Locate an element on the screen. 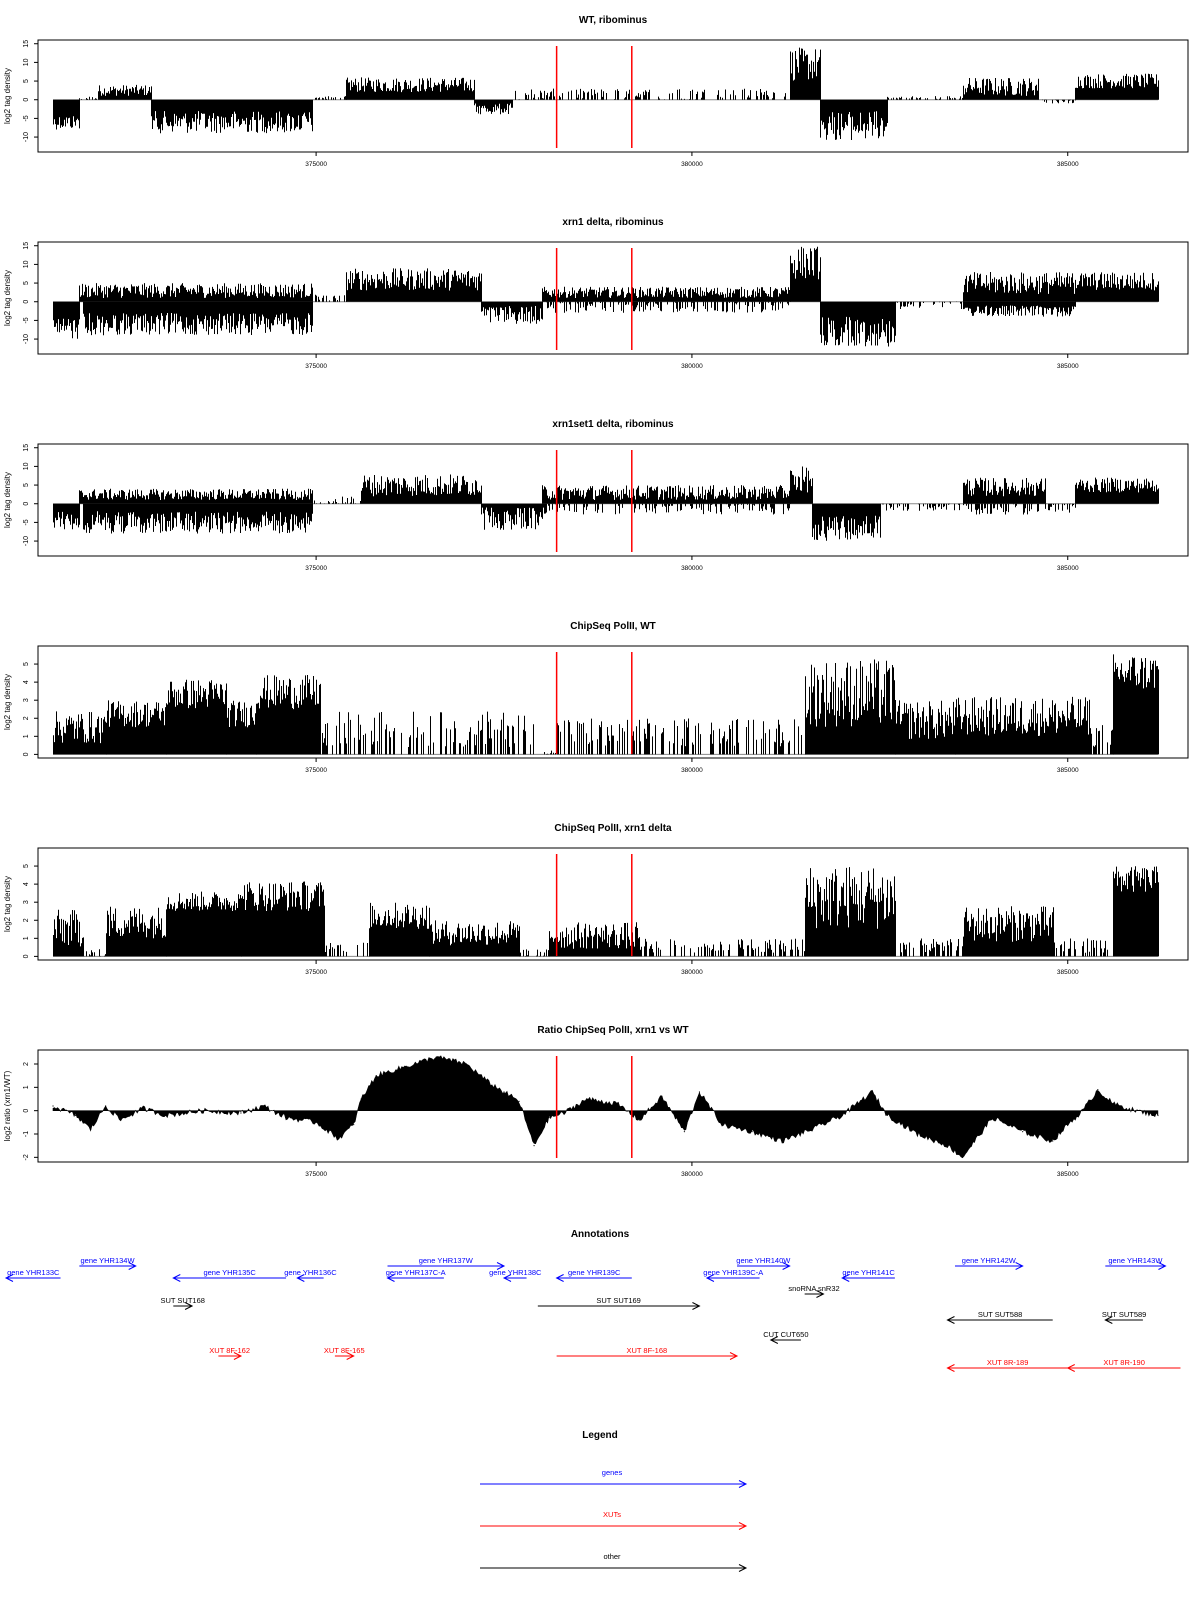 The image size is (1200, 1600). y-axis-label: log2 tag density is located at coordinates (7, 904).